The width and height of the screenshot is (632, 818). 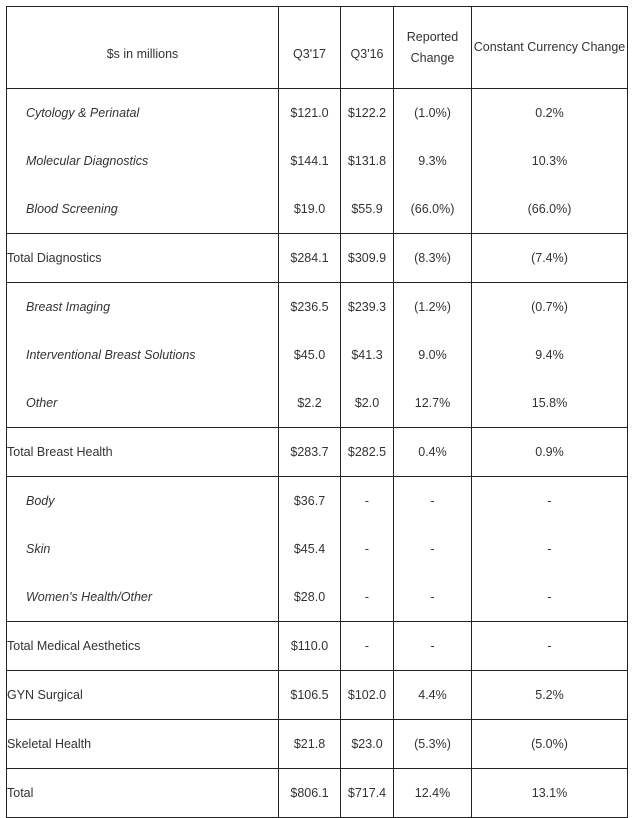 What do you see at coordinates (142, 500) in the screenshot?
I see `cell-label: Body` at bounding box center [142, 500].